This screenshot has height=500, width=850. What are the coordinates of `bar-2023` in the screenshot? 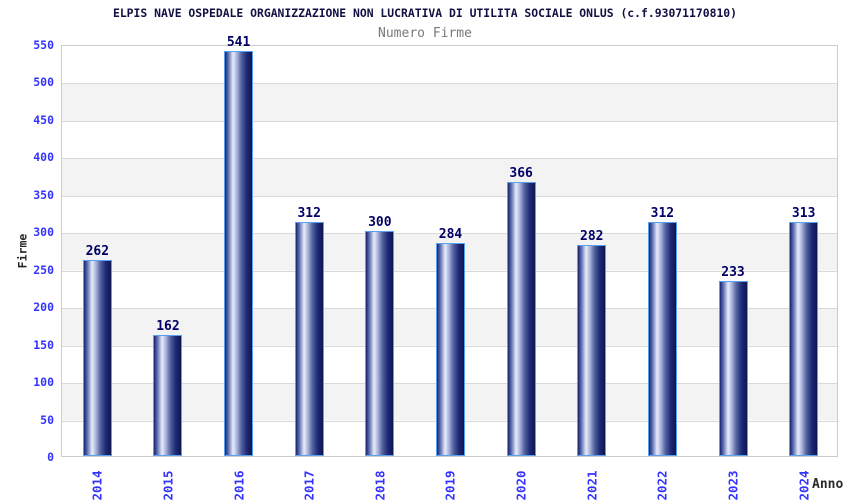 It's located at (733, 368).